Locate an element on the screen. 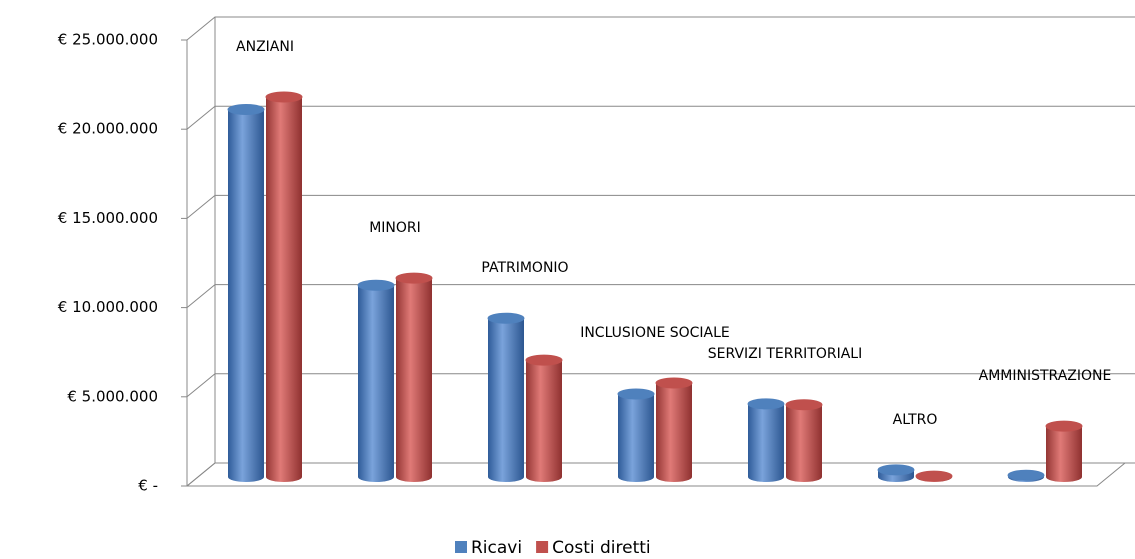  y-tick-label: € 20.000.000 is located at coordinates (108, 129).